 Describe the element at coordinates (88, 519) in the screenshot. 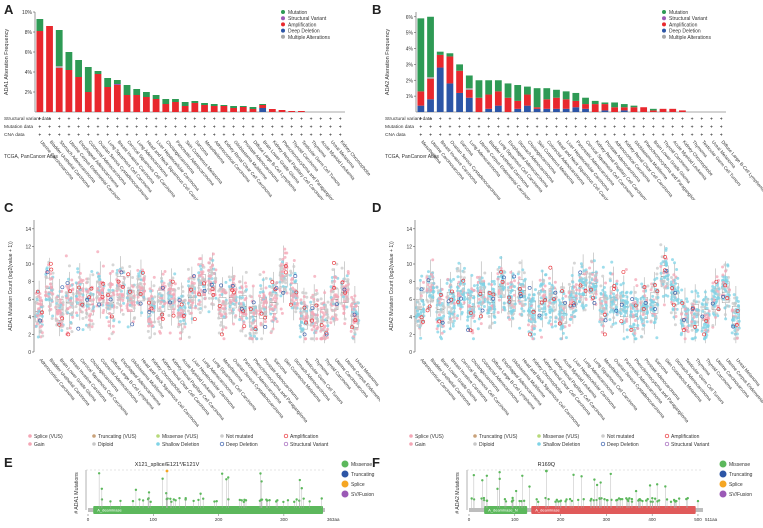

I see `x-tick-label: 0` at that location.